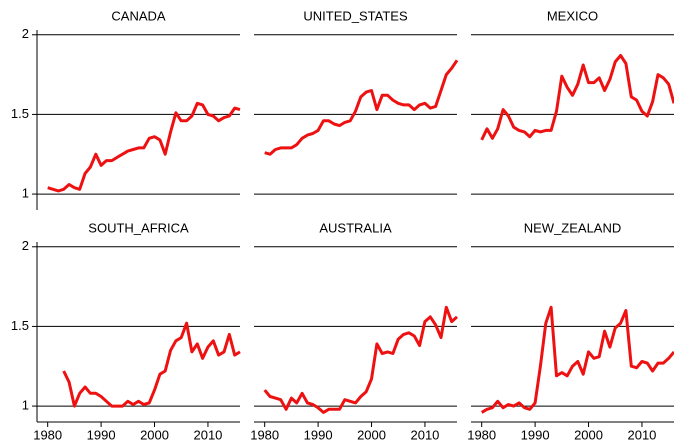  I want to click on panel-title: SOUTH_AFRICA, so click(138, 227).